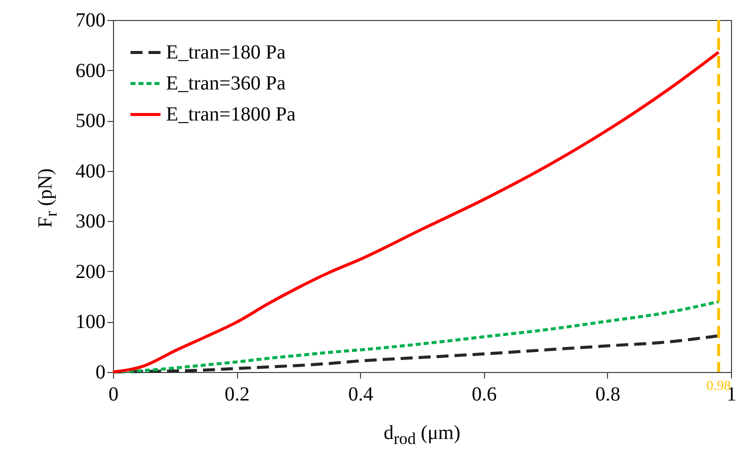  Describe the element at coordinates (91, 271) in the screenshot. I see `y-tick-label: 200` at that location.